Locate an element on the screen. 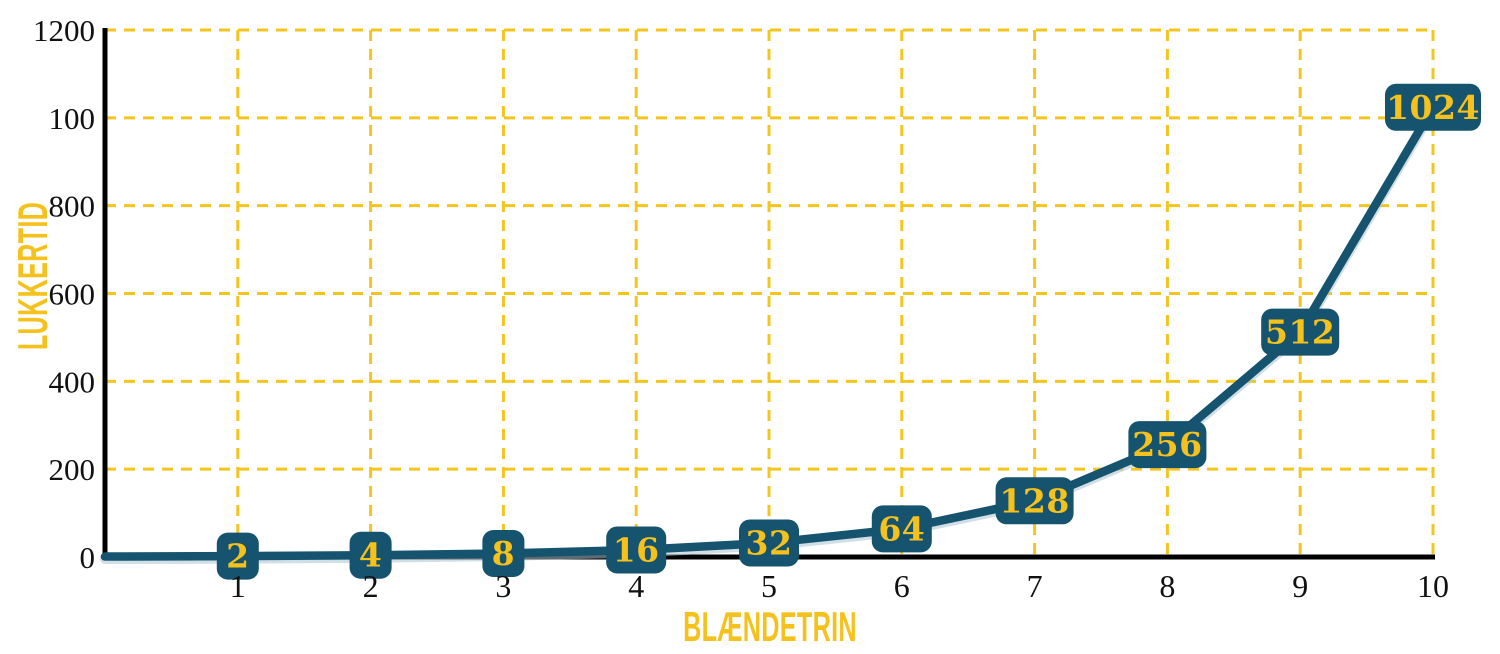  data-point-label: 1024 is located at coordinates (1433, 107).